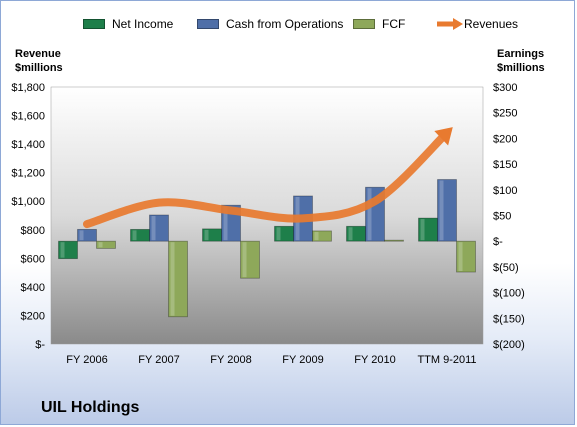 This screenshot has width=577, height=427. Describe the element at coordinates (491, 24) in the screenshot. I see `legend-label: Revenues` at that location.